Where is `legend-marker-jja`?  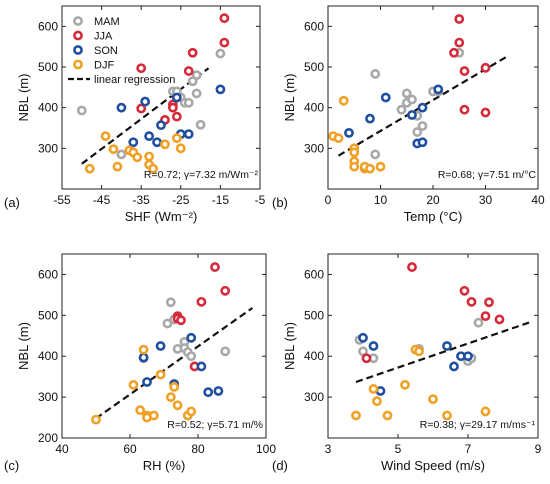 legend-marker-jja is located at coordinates (78, 35).